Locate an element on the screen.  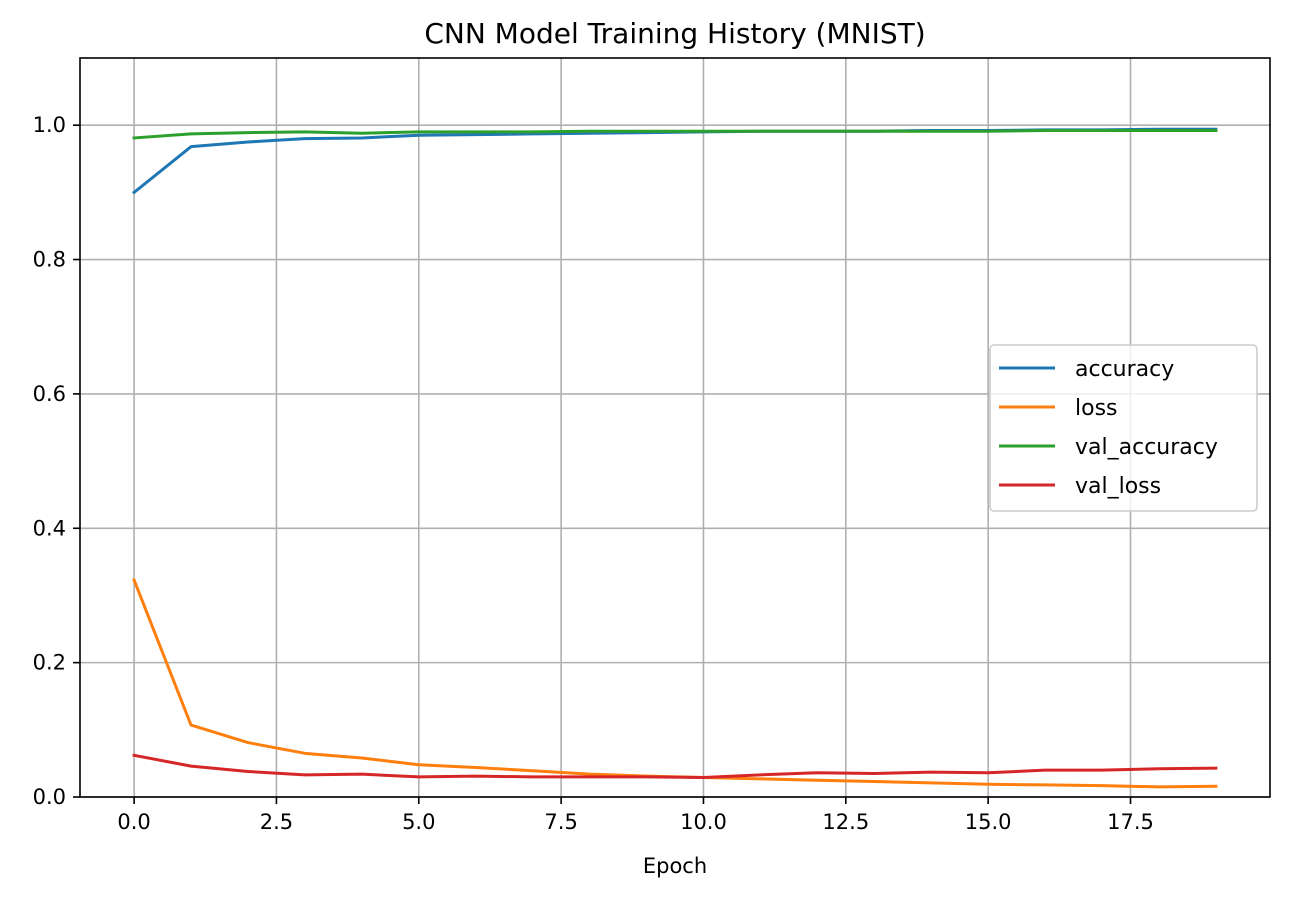
x-tick-label: 7.5 is located at coordinates (560, 822).